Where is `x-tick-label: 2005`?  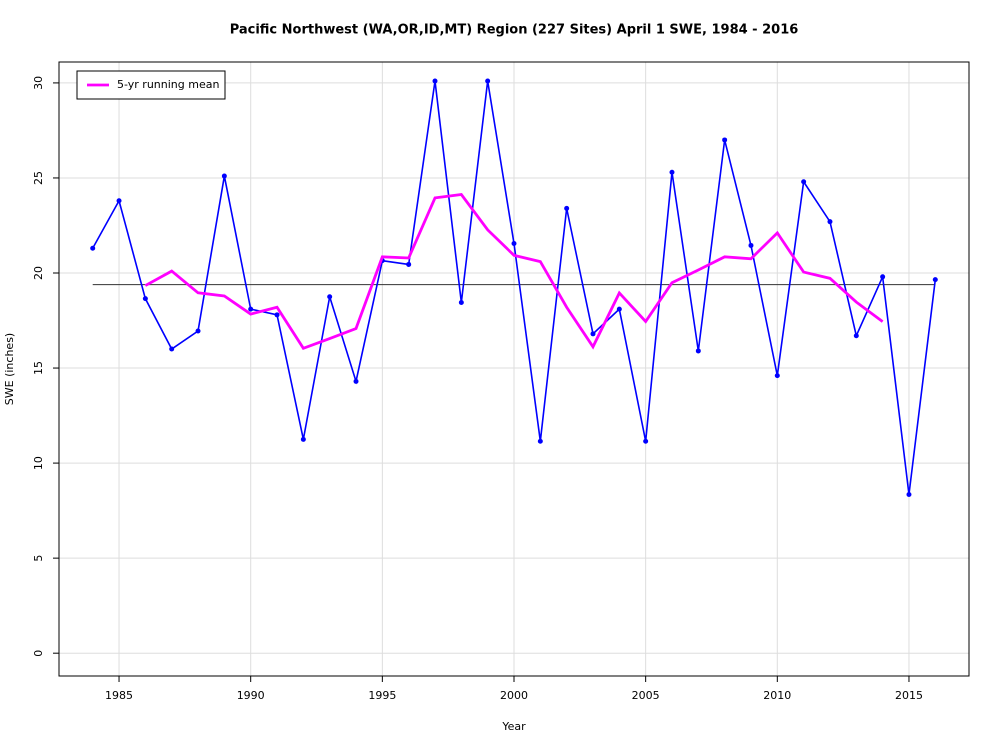 x-tick-label: 2005 is located at coordinates (646, 695).